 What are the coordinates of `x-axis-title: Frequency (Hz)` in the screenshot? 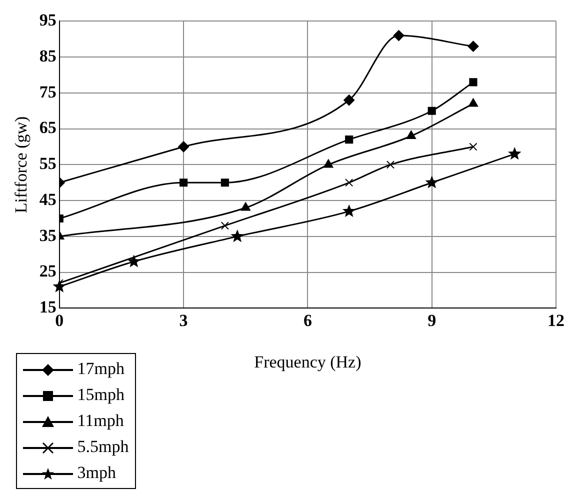 It's located at (308, 362).